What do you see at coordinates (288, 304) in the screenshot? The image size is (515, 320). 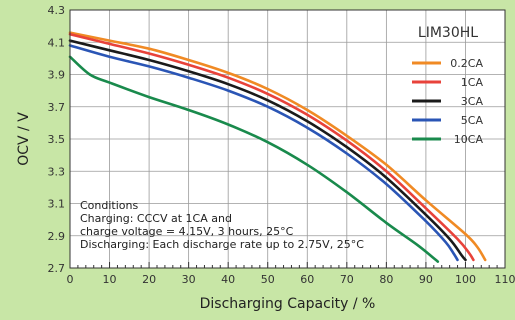 I see `x-axis-title: Discharging Capacity / %` at bounding box center [288, 304].